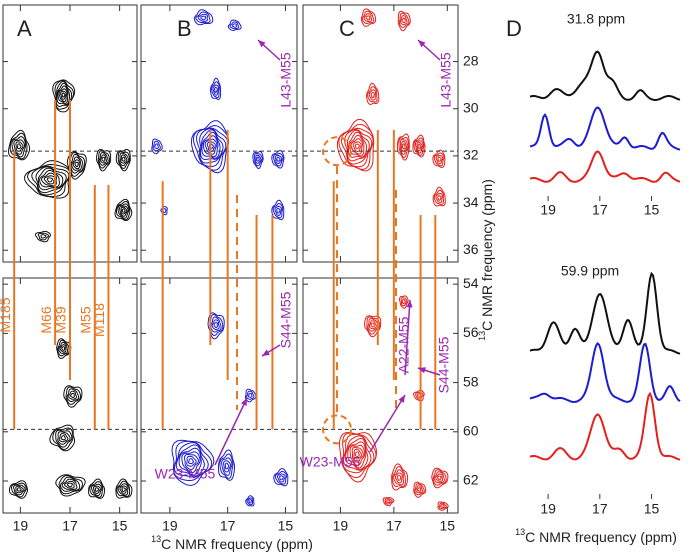 This screenshot has width=700, height=554. I want to click on annotation: W23-M55, so click(330, 462).